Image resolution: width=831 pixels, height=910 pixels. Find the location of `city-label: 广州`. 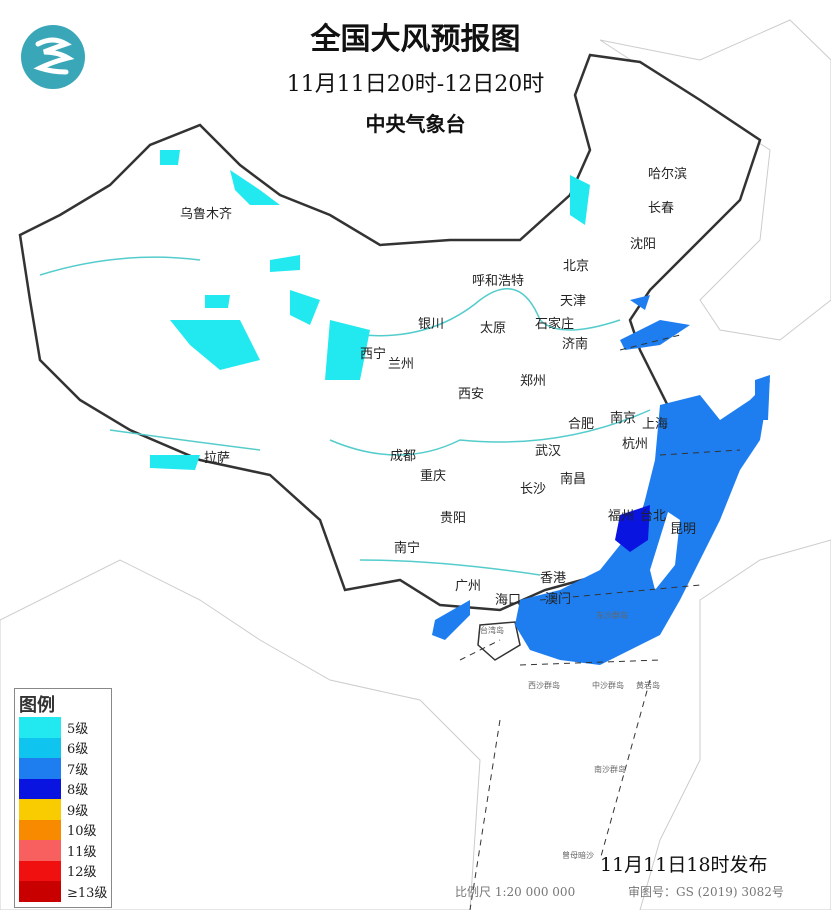

city-label: 广州 is located at coordinates (468, 586).